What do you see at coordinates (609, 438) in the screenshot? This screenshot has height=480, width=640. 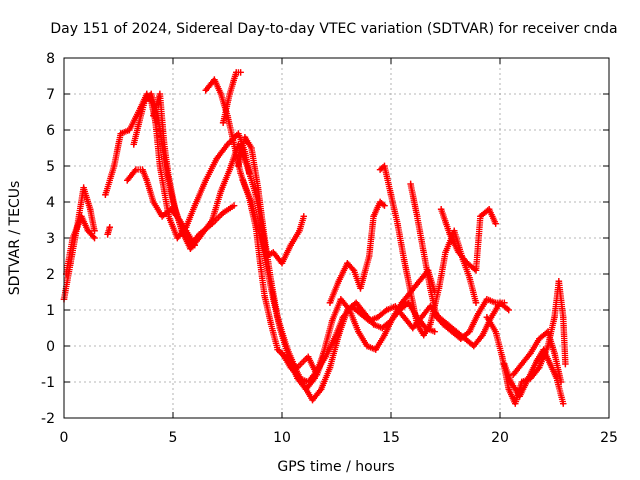 I see `x-tick-label: 25` at bounding box center [609, 438].